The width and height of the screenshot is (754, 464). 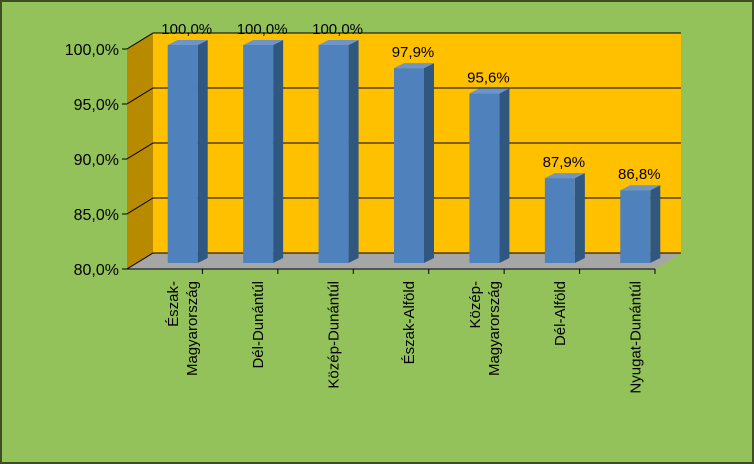 I want to click on y-tick-label: 95,0%, so click(x=96, y=105).